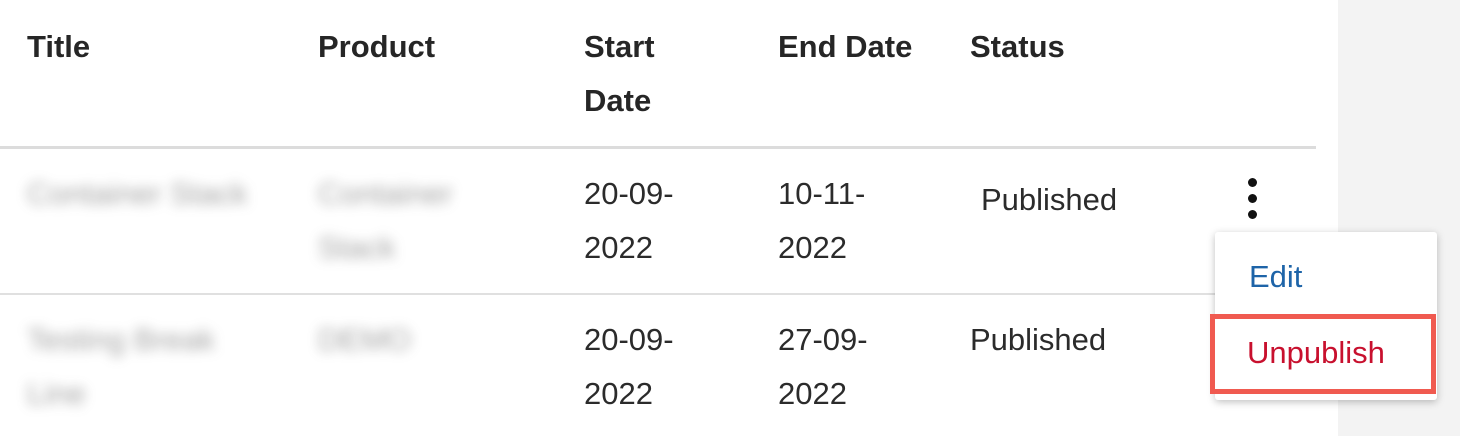 The width and height of the screenshot is (1460, 436). Describe the element at coordinates (658, 294) in the screenshot. I see `row-divider` at that location.